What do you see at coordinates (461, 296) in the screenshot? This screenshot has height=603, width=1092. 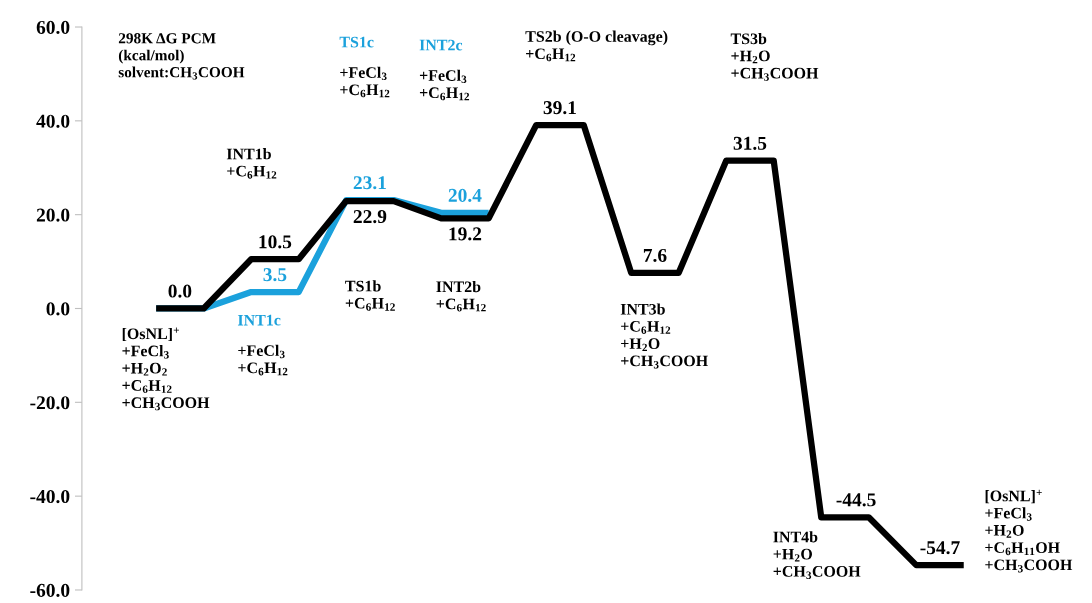 I see `annotation: INT2b +C$_{6}$H$_{12}$` at bounding box center [461, 296].